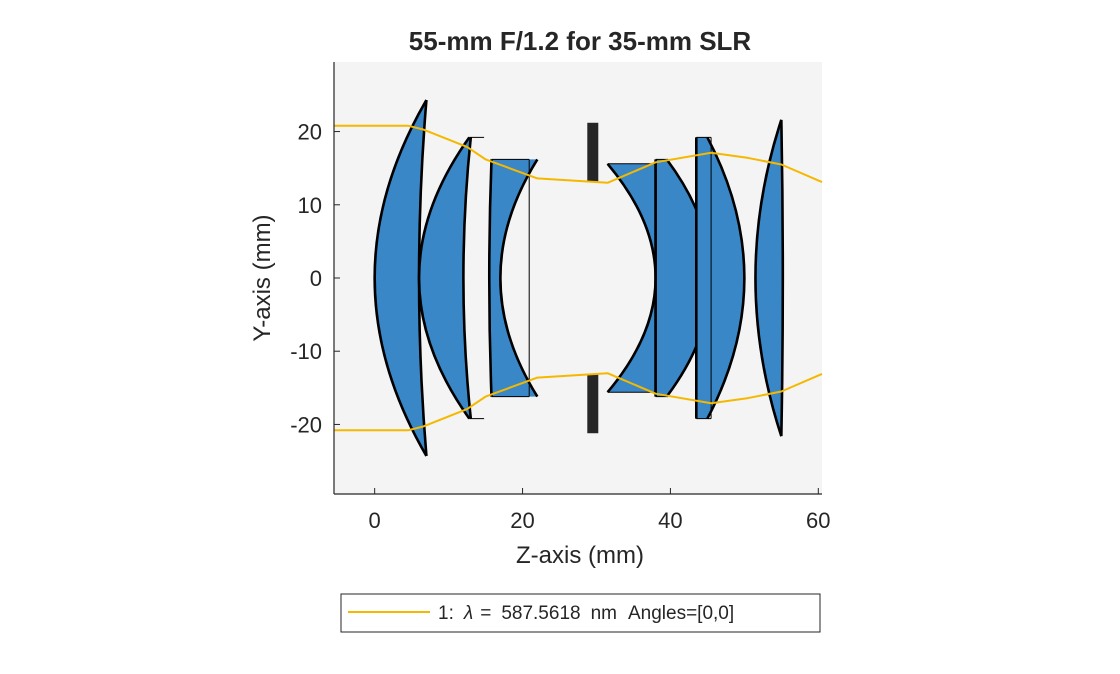 The height and width of the screenshot is (674, 1120). Describe the element at coordinates (593, 404) in the screenshot. I see `aperture-stop-lower` at that location.